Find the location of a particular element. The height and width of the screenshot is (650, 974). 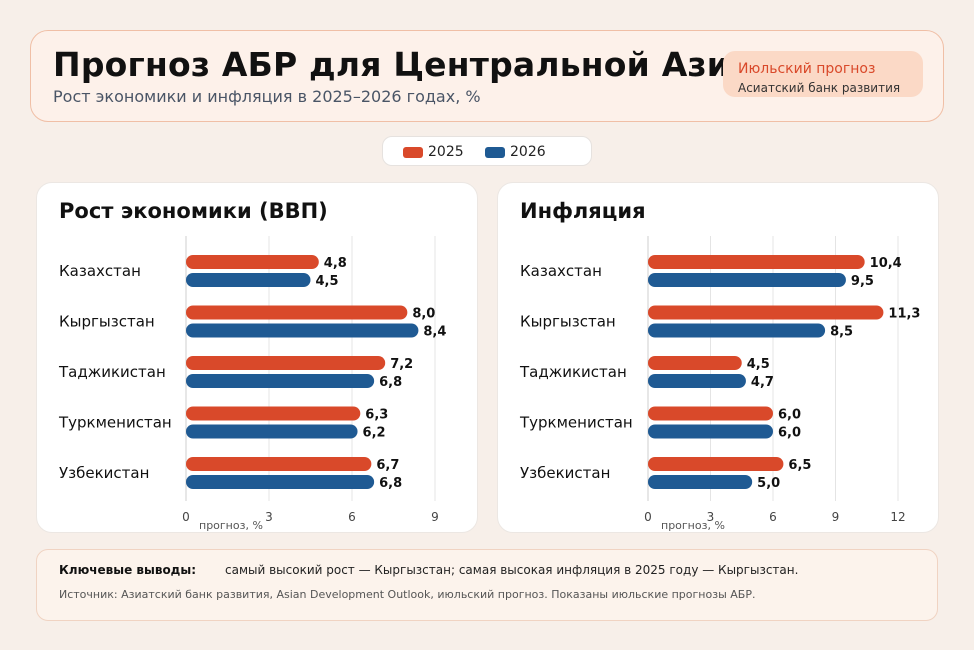

legend-item-2025: 2025 is located at coordinates (433, 152).